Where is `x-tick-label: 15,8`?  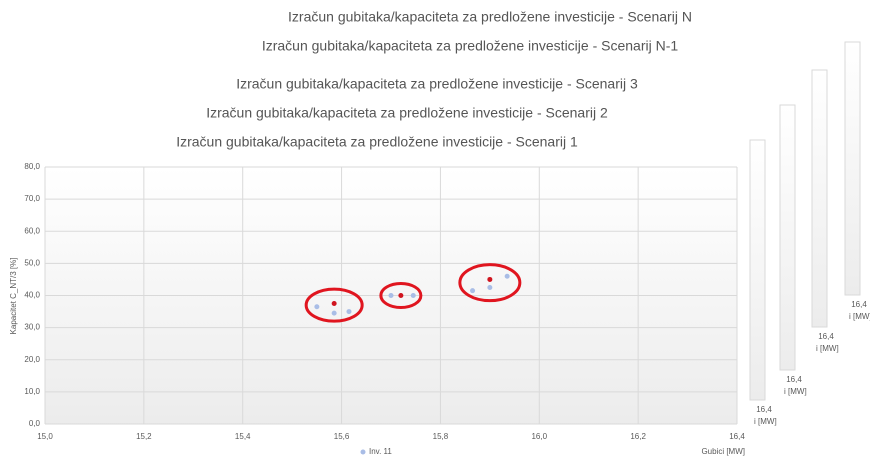 x-tick-label: 15,8 is located at coordinates (441, 436).